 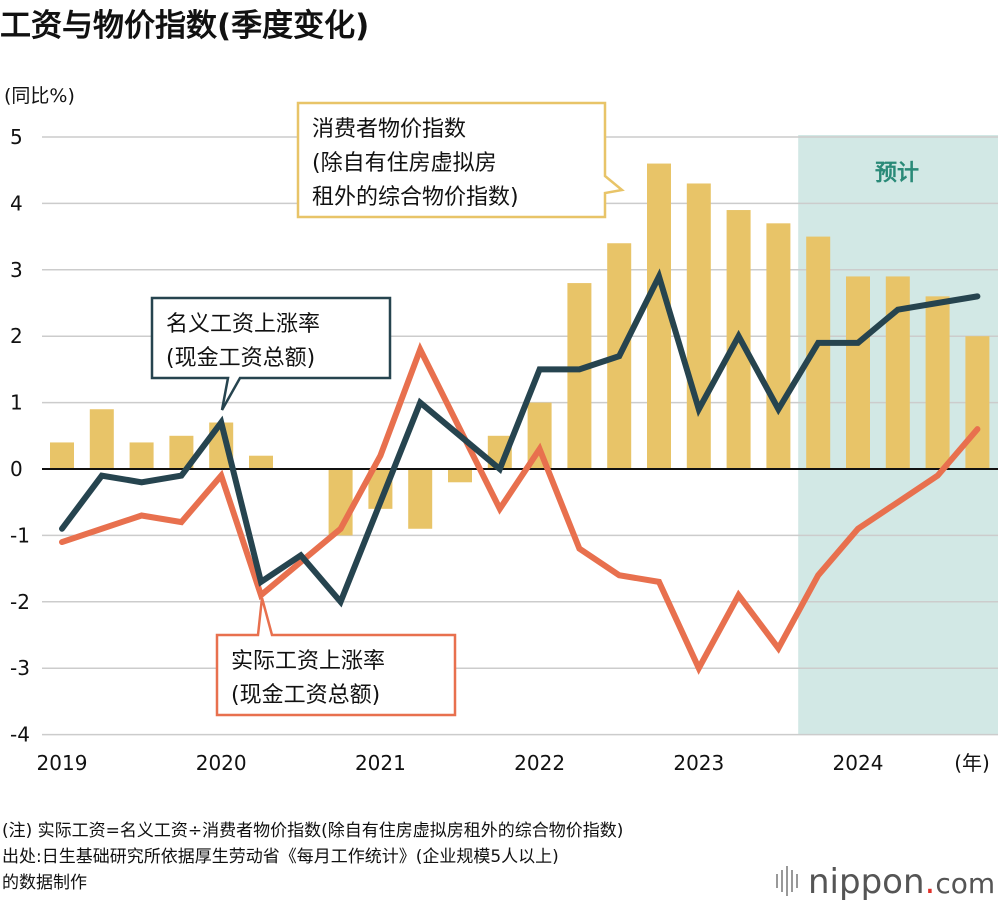 I want to click on svg-text: nippon.com, so click(x=901, y=882).